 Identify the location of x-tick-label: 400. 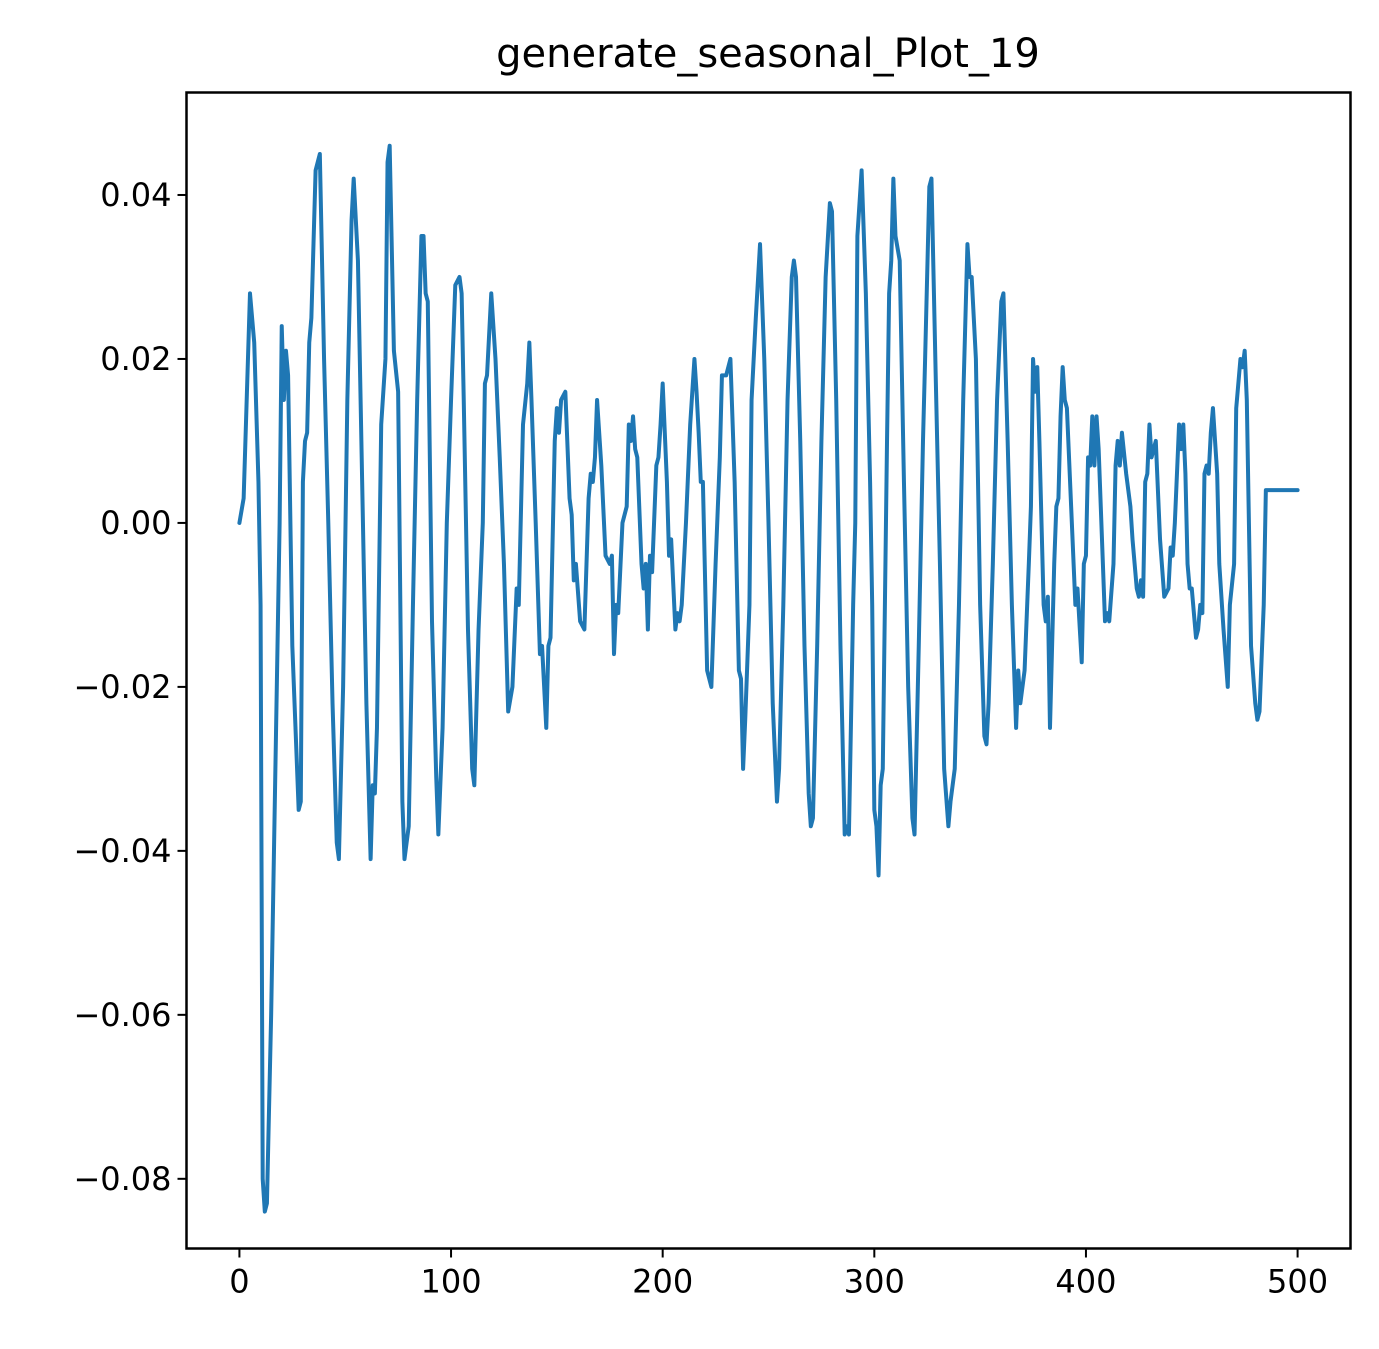
(1085, 1282).